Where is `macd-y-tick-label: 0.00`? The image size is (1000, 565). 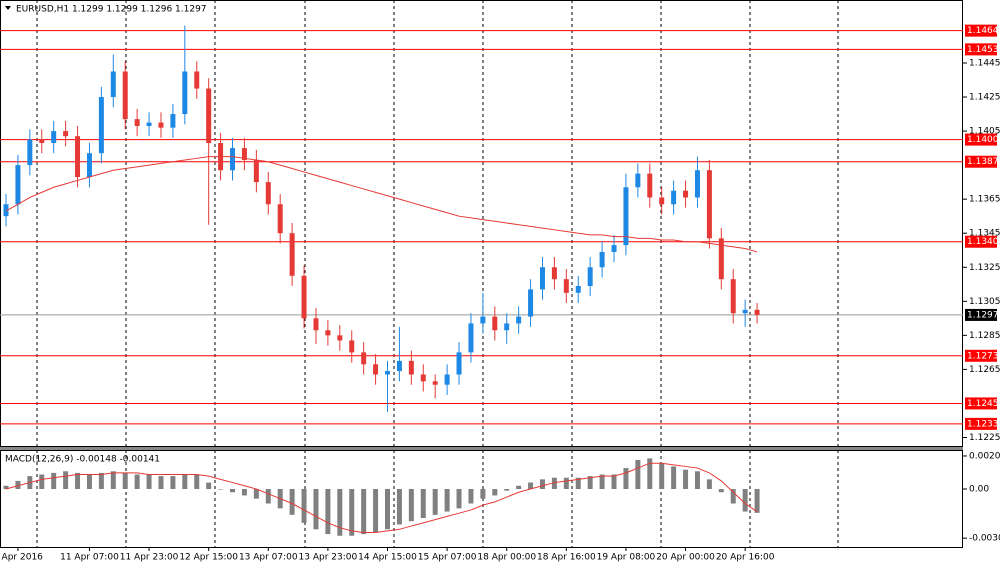 macd-y-tick-label: 0.00 is located at coordinates (979, 490).